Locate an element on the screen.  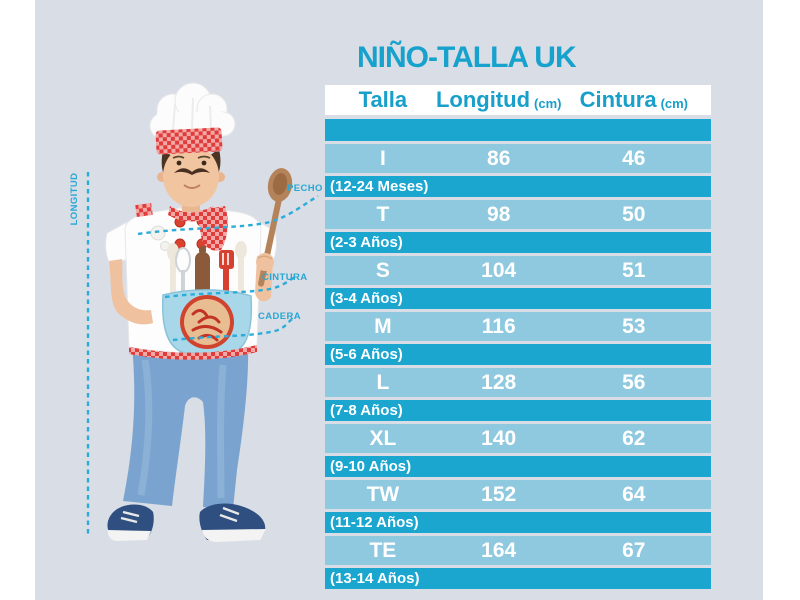
pecho-label: PECHO is located at coordinates (305, 188).